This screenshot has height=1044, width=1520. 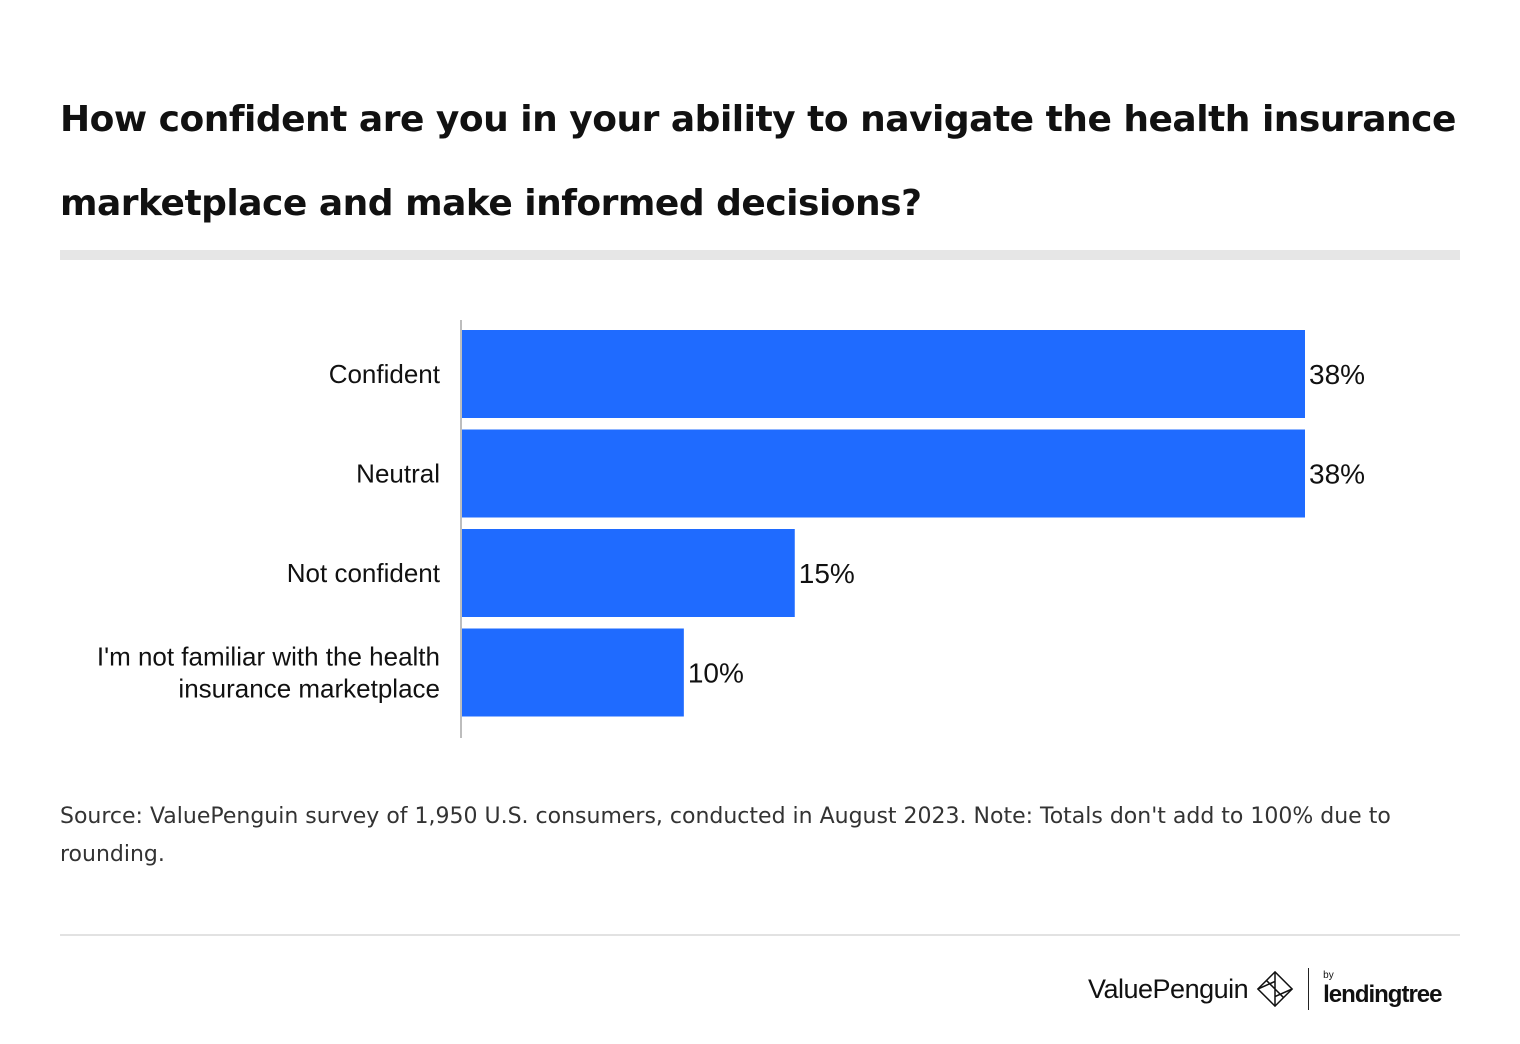 I want to click on category-label-line: insurance marketplace, so click(x=309, y=689).